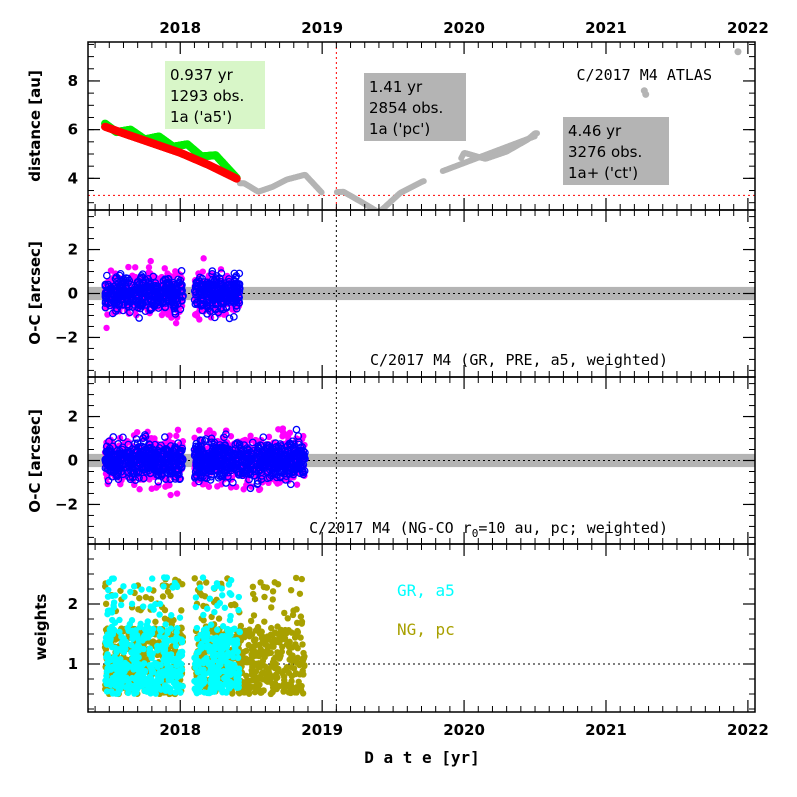 This screenshot has height=797, width=797. What do you see at coordinates (73, 461) in the screenshot?
I see `y-tick-label: 0` at bounding box center [73, 461].